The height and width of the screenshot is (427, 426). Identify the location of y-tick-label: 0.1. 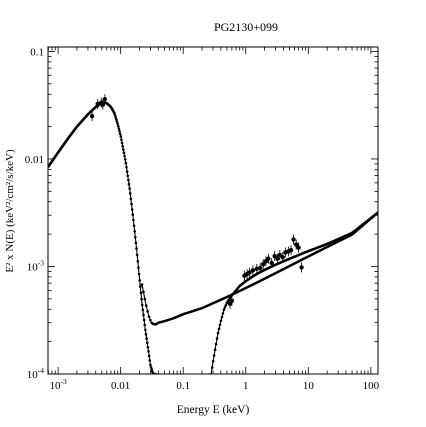
(37, 52).